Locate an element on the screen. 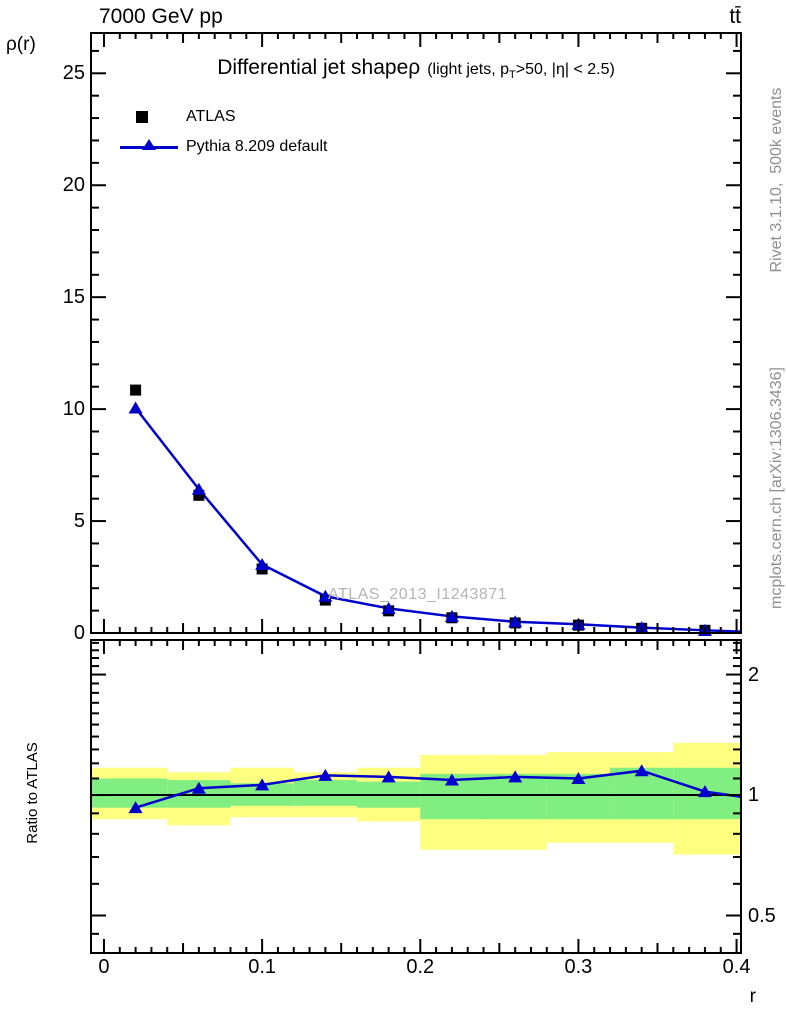  plot-title-main: Differential jet shapeρ is located at coordinates (319, 67).